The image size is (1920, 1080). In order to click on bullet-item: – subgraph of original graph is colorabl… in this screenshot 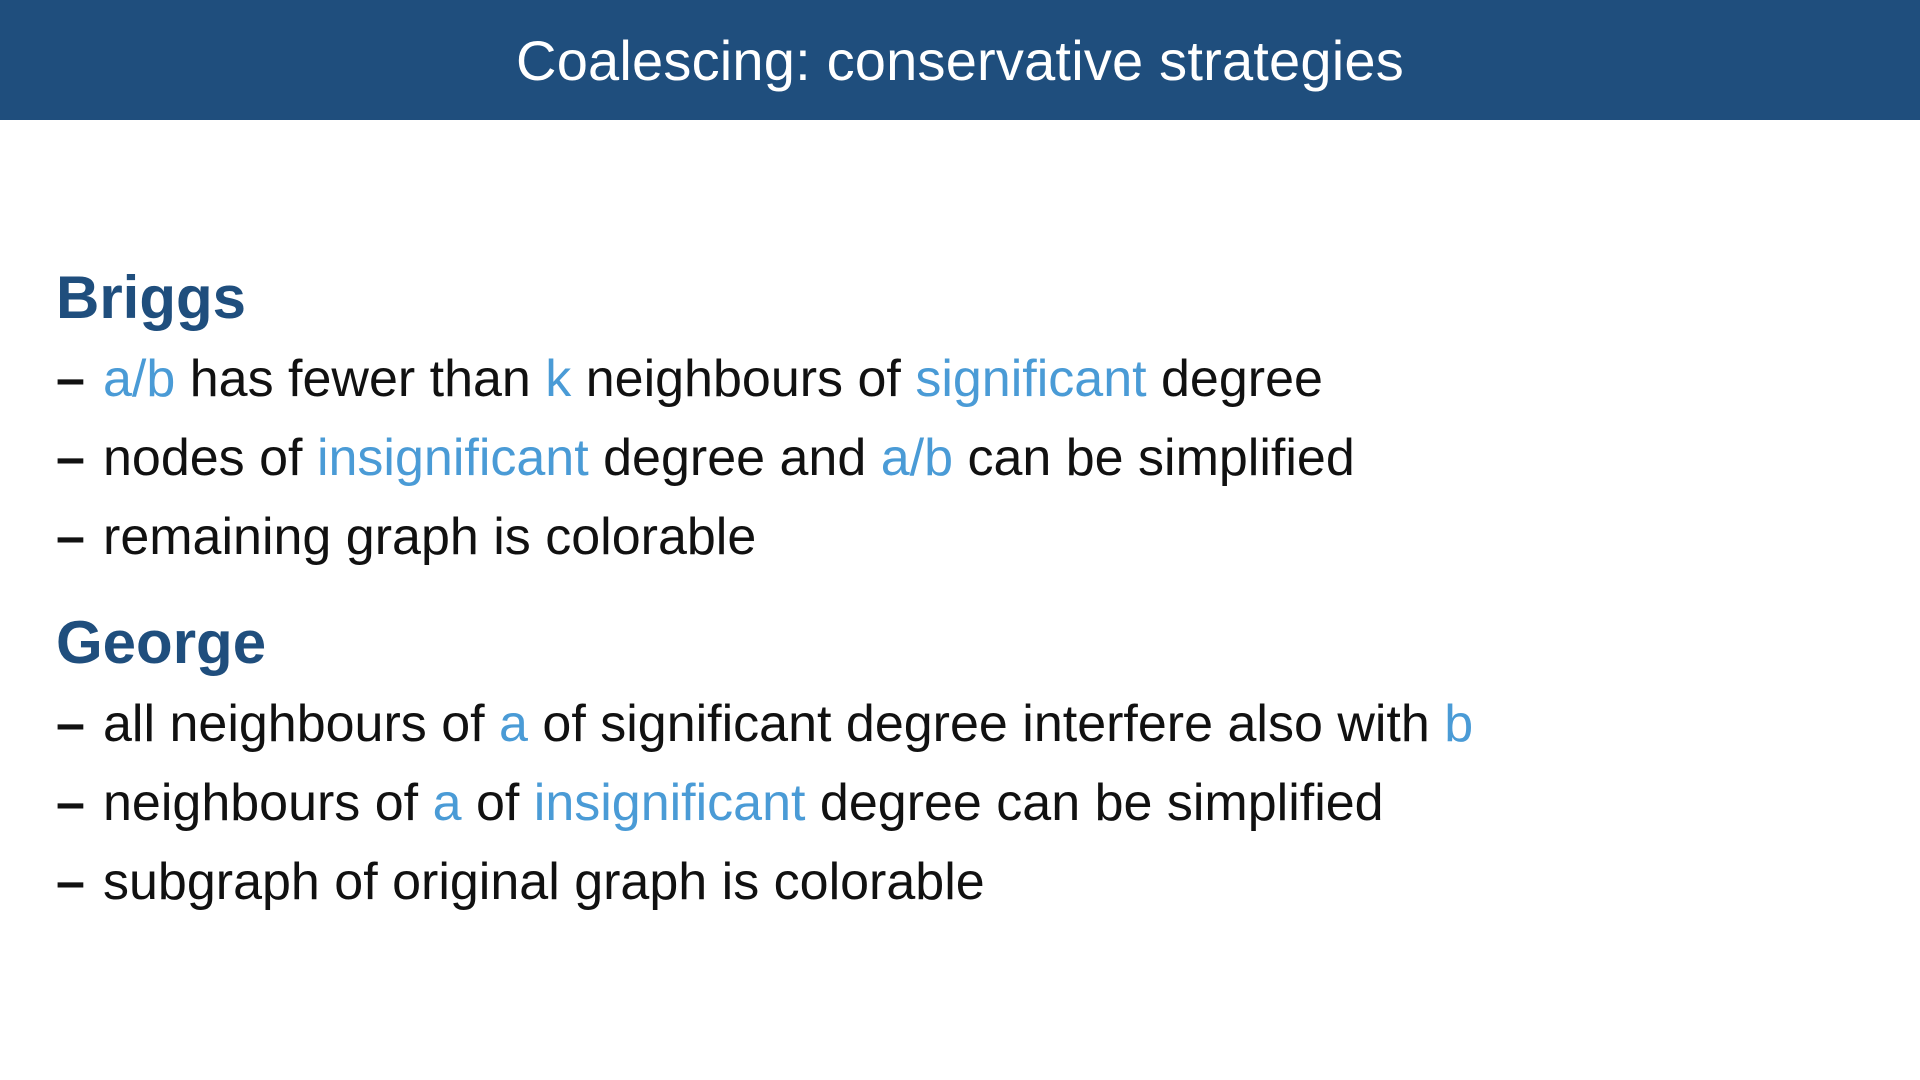, I will do `click(961, 882)`.